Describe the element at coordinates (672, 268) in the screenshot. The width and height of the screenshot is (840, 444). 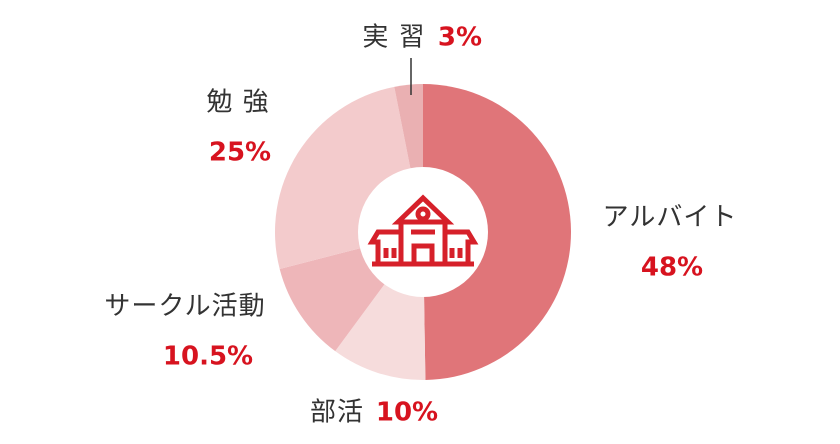
I see `value-label: 48%` at that location.